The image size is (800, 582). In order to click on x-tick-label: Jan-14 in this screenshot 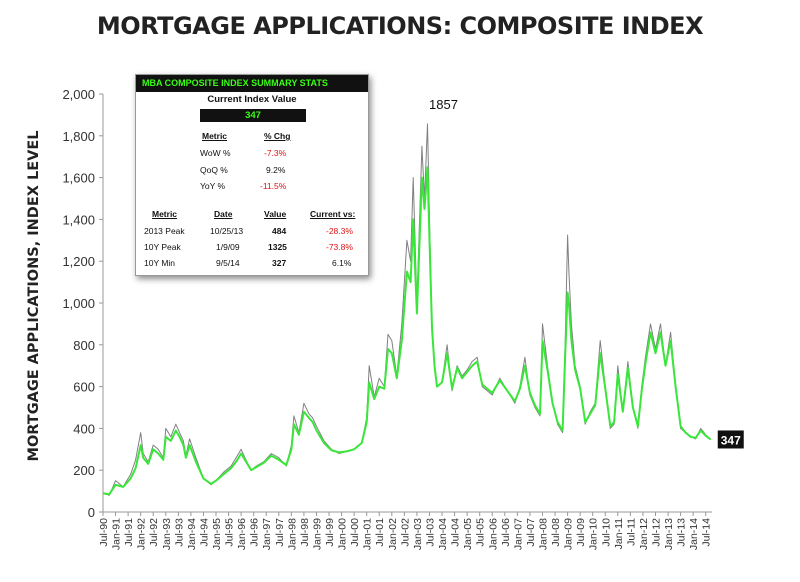, I will do `click(694, 534)`.